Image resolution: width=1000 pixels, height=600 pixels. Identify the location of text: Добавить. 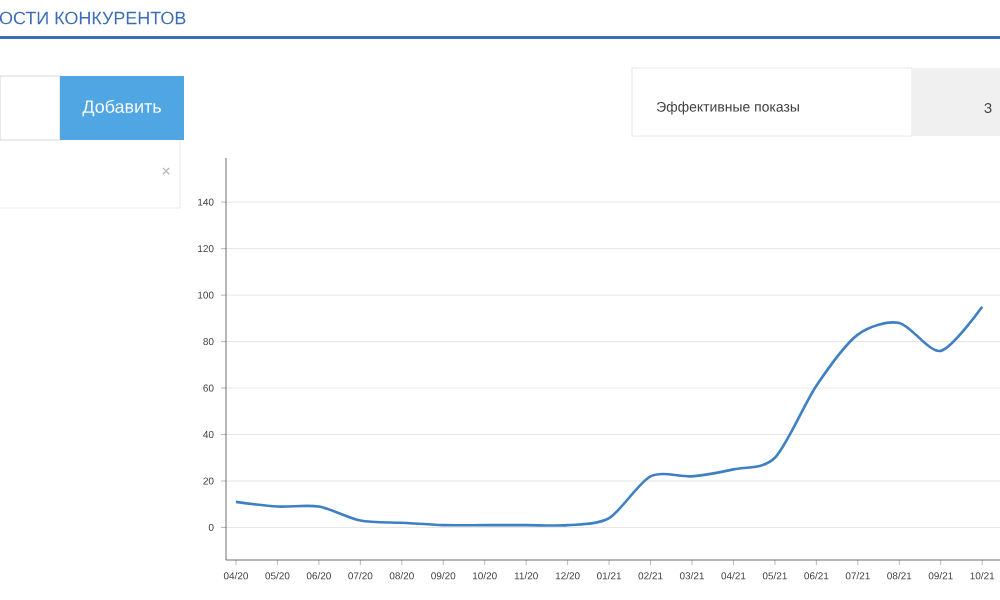
(121, 108).